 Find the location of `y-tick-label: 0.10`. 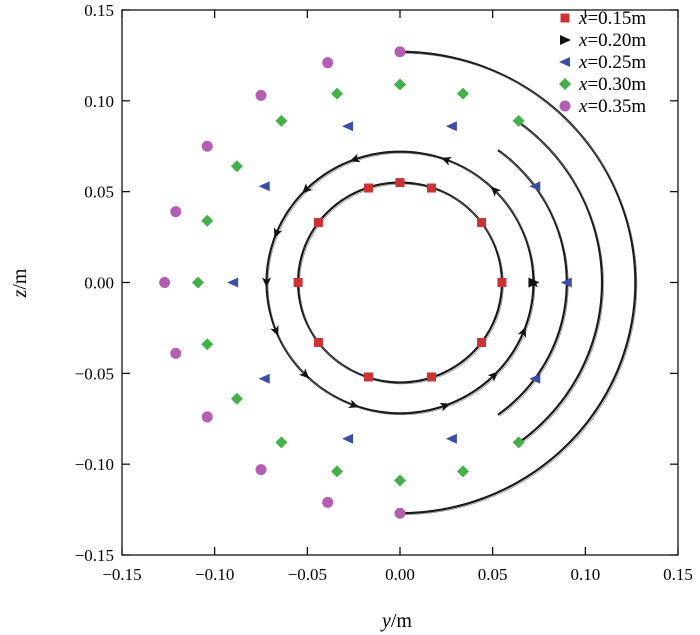

y-tick-label: 0.10 is located at coordinates (99, 101).